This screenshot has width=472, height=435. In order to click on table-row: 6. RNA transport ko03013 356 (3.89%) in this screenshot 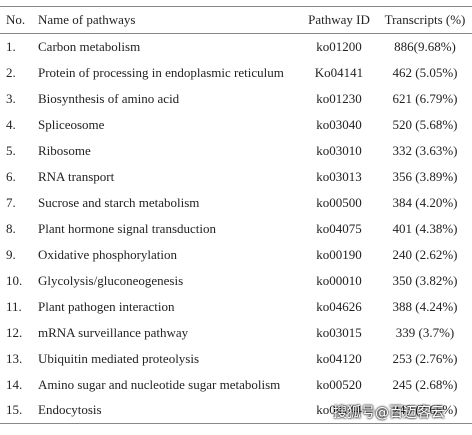, I will do `click(236, 177)`.